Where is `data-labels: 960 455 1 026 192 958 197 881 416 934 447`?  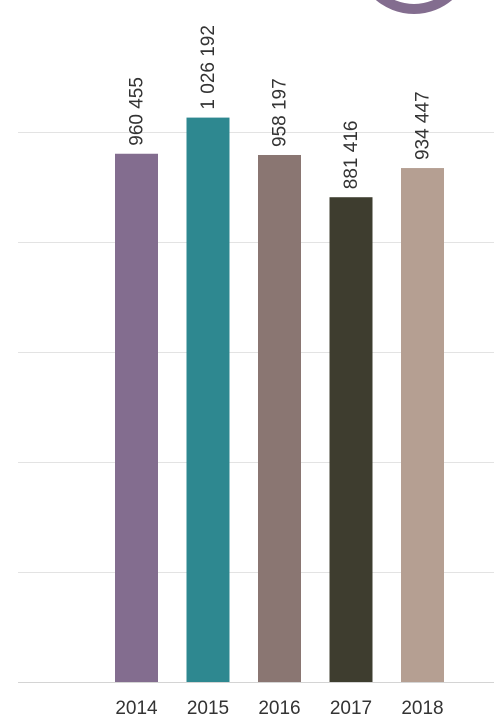 data-labels: 960 455 1 026 192 958 197 881 416 934 447 is located at coordinates (280, 107).